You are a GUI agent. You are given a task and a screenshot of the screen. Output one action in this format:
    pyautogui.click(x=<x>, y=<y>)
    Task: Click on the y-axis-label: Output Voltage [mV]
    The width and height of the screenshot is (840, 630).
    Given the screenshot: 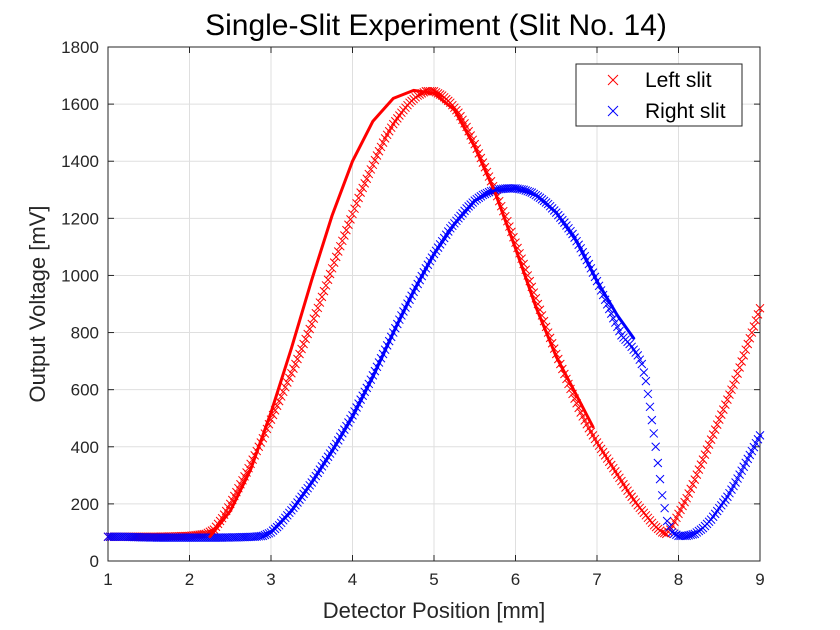 What is the action you would take?
    pyautogui.click(x=37, y=304)
    